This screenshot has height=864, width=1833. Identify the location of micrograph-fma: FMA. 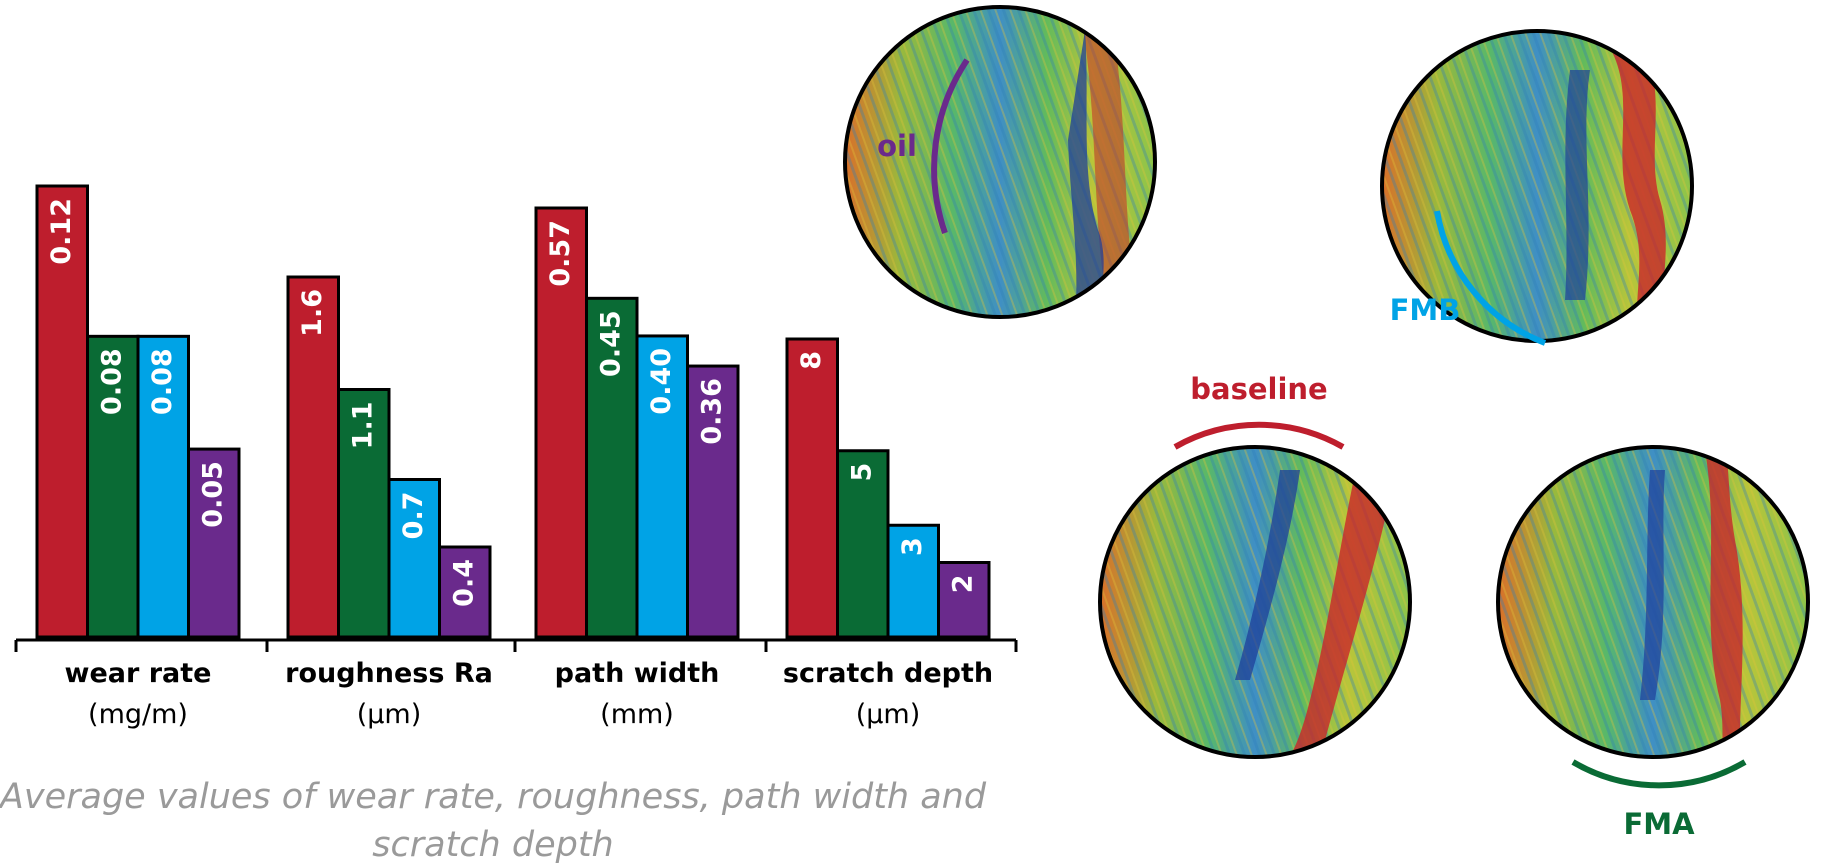
(1653, 643).